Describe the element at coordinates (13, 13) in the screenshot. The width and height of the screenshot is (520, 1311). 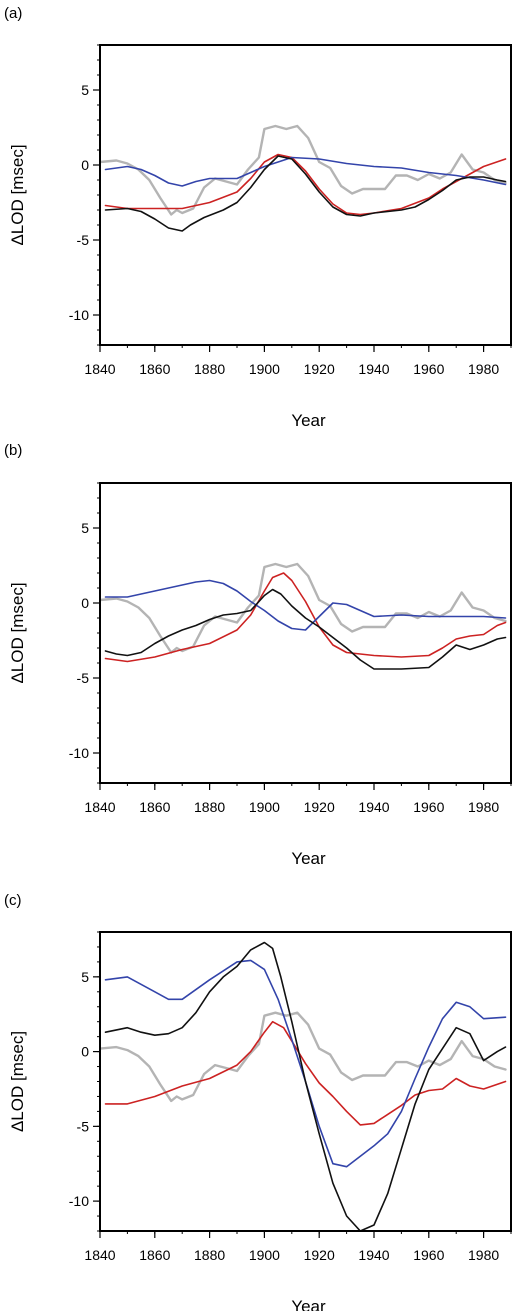
I see `panel-label: (a)` at that location.